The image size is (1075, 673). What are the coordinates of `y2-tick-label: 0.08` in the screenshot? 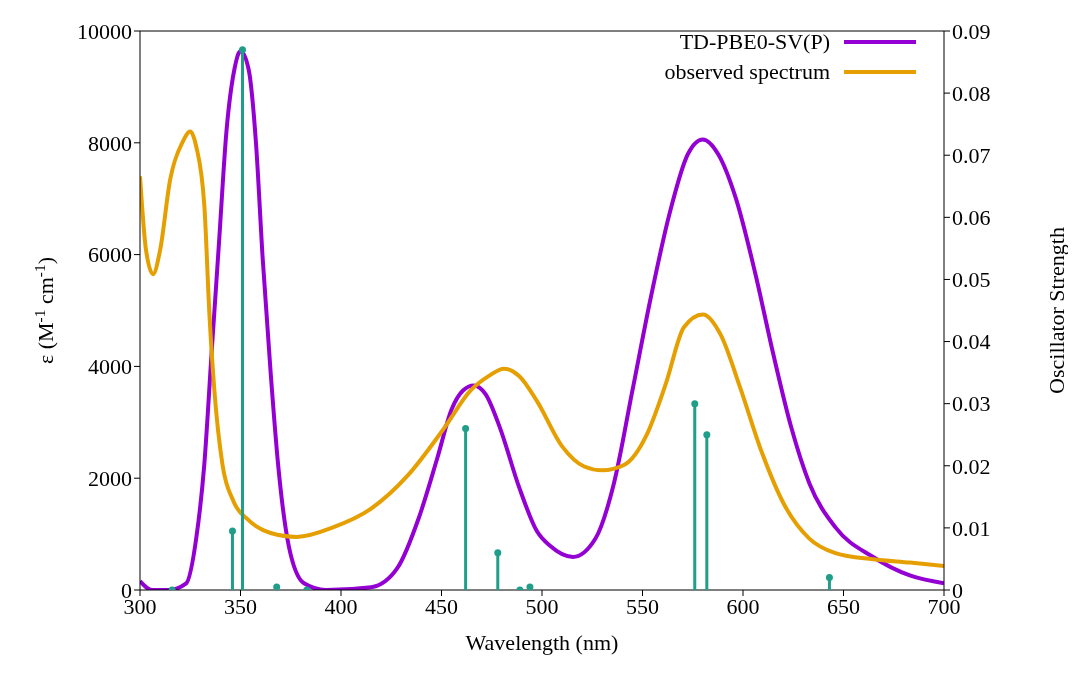 It's located at (971, 93).